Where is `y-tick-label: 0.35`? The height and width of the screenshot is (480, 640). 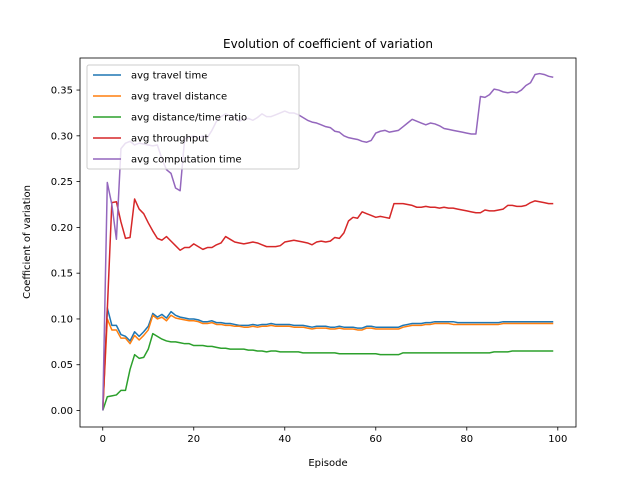
y-tick-label: 0.35 is located at coordinates (62, 91).